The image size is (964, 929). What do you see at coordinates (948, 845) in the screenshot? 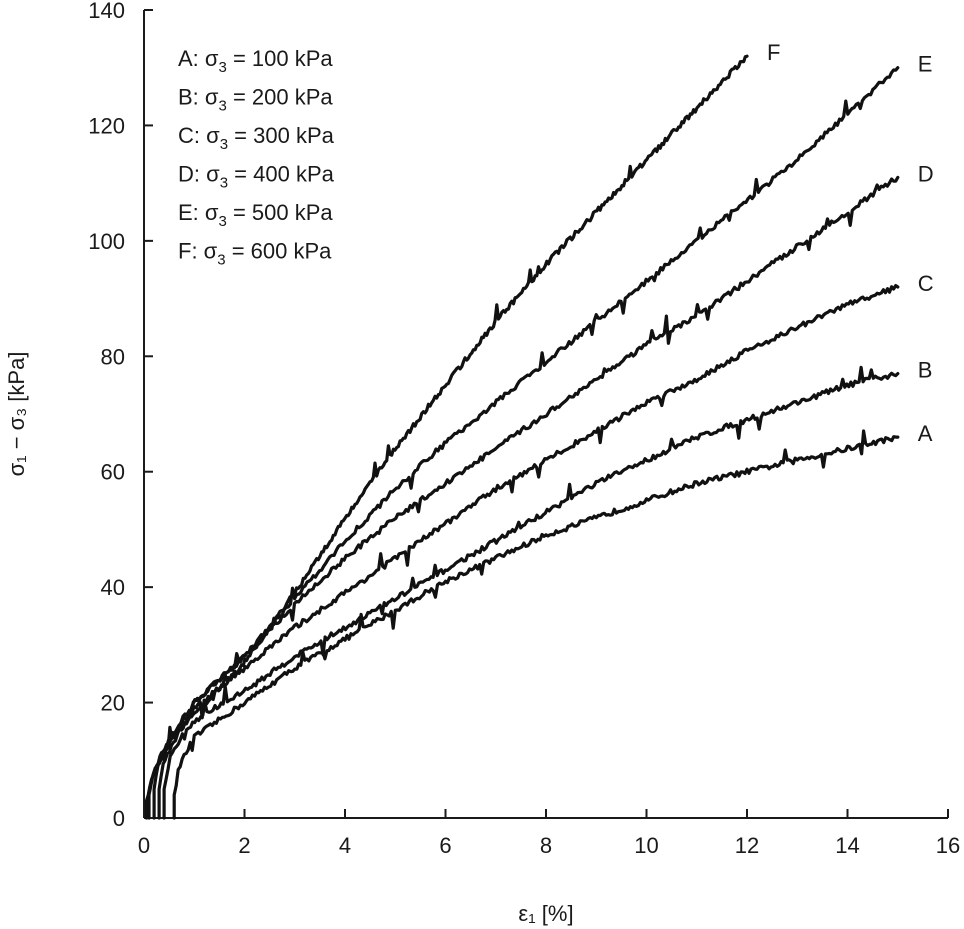
I see `x-tick-label: 16` at bounding box center [948, 845].